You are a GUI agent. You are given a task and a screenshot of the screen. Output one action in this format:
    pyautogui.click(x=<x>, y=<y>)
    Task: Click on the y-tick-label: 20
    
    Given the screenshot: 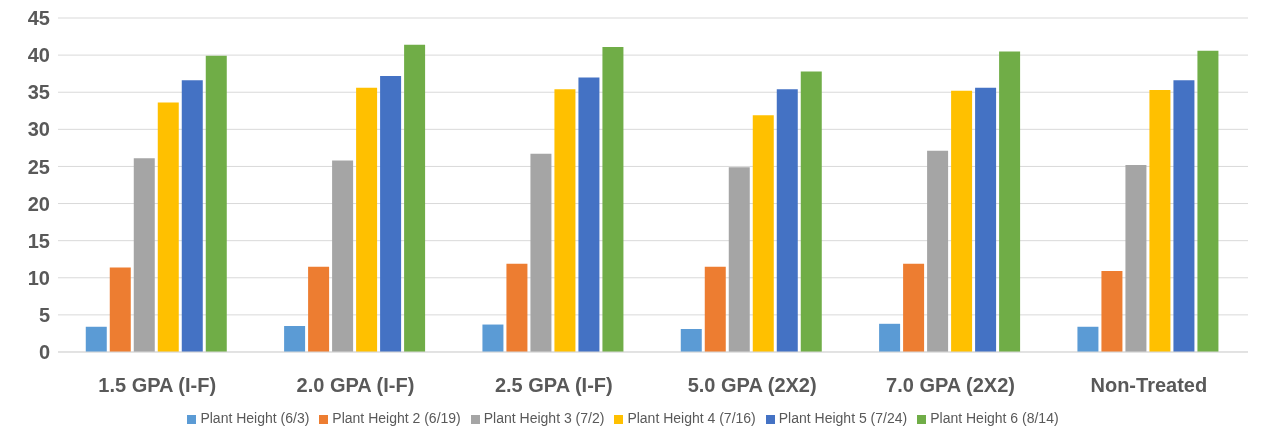 What is the action you would take?
    pyautogui.click(x=38, y=203)
    